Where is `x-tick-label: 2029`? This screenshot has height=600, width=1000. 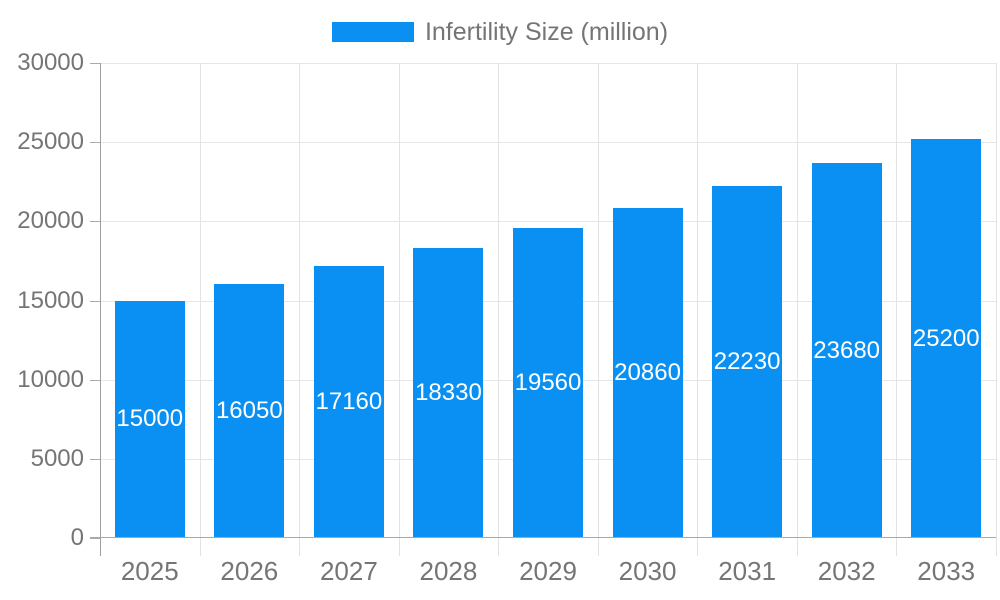 x-tick-label: 2029 is located at coordinates (548, 571).